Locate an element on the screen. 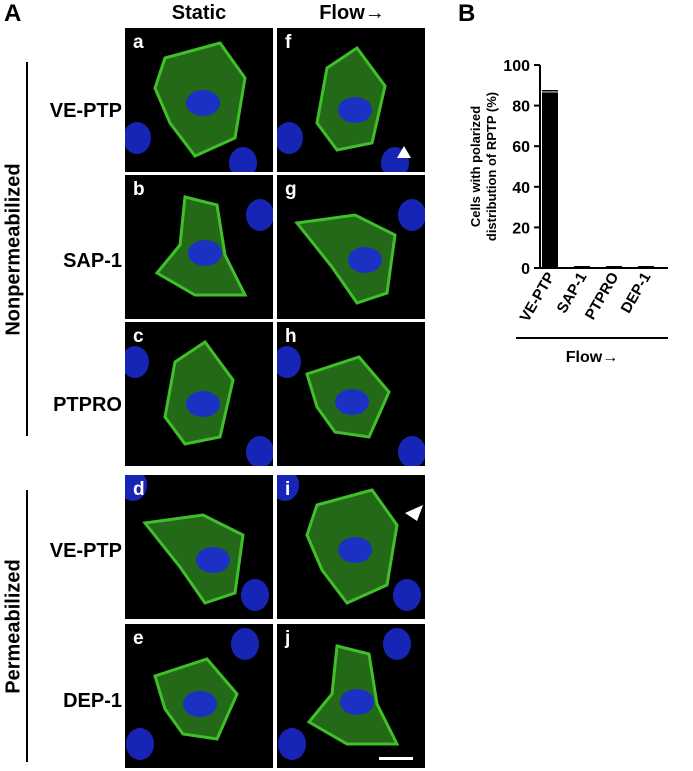 The width and height of the screenshot is (693, 771). y-tick-label: 80 is located at coordinates (521, 107).